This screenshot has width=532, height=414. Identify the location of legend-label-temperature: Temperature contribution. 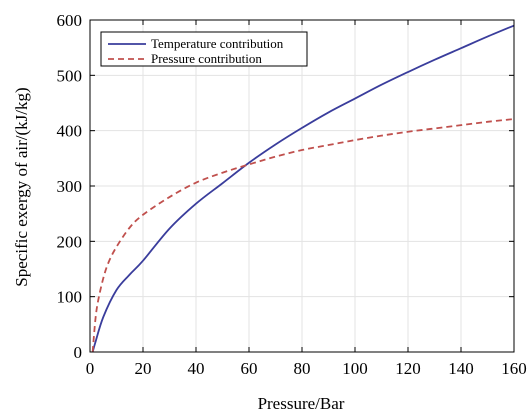
(217, 43).